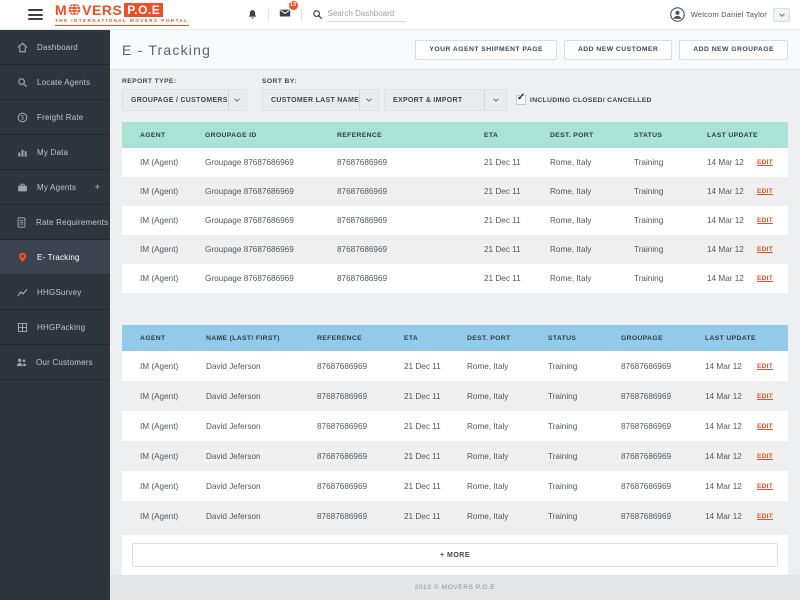  Describe the element at coordinates (22, 117) in the screenshot. I see `coin-icon: $` at that location.